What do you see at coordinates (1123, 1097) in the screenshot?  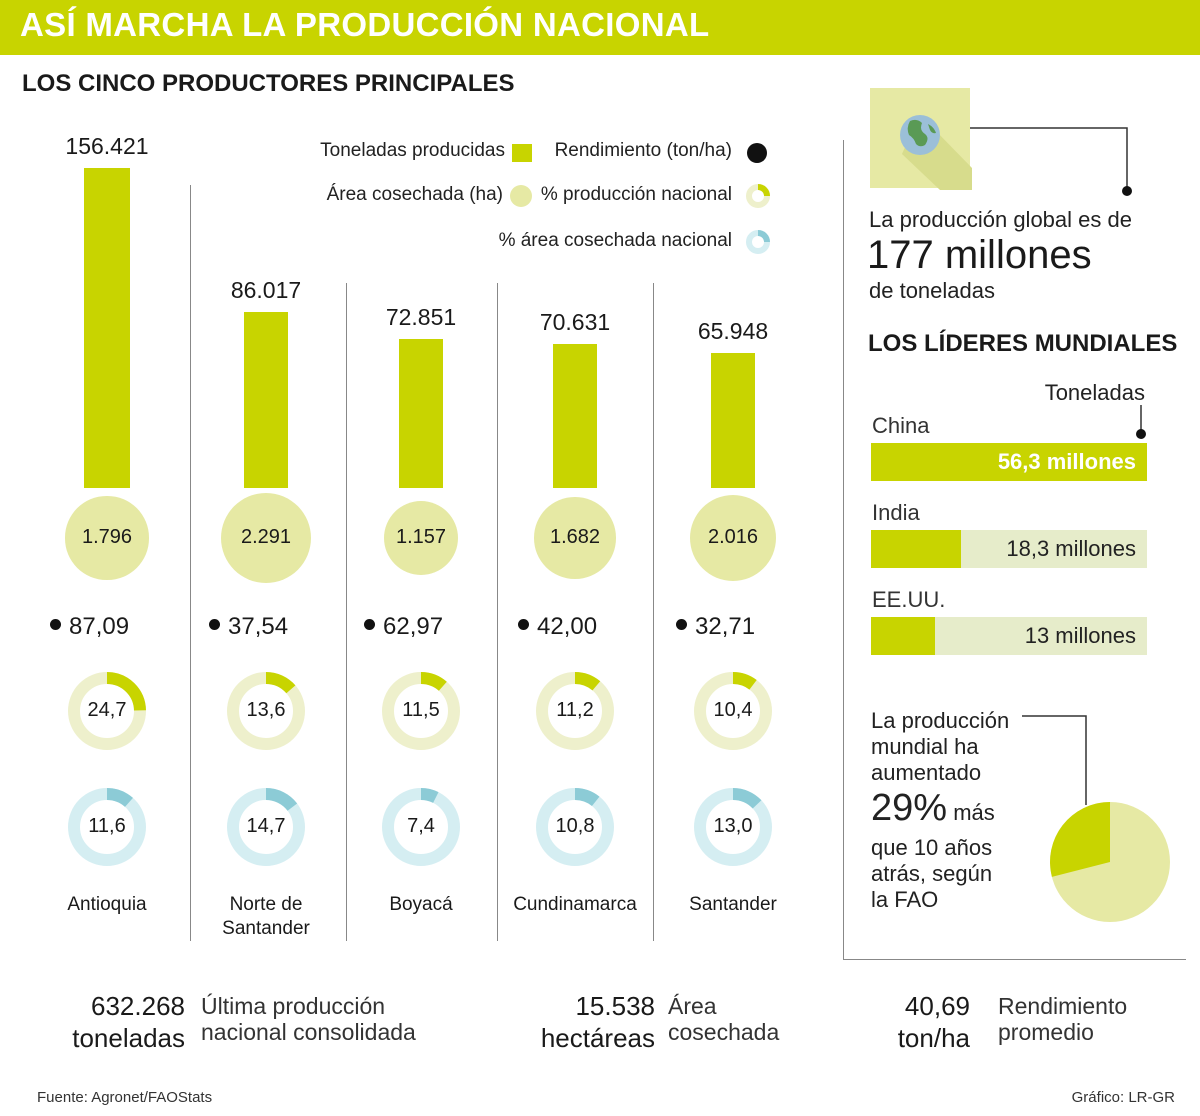 I see `footer-credit: Gráfico: LR-GR` at bounding box center [1123, 1097].